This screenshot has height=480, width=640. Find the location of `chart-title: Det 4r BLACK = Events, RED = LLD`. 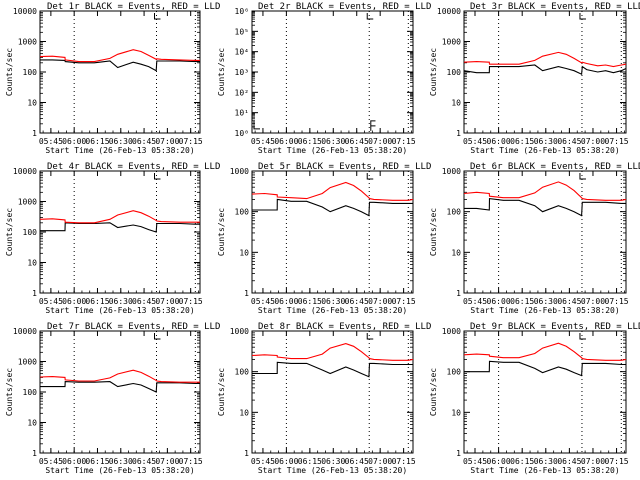

chart-title: Det 4r BLACK = Events, RED = LLD is located at coordinates (133, 167).